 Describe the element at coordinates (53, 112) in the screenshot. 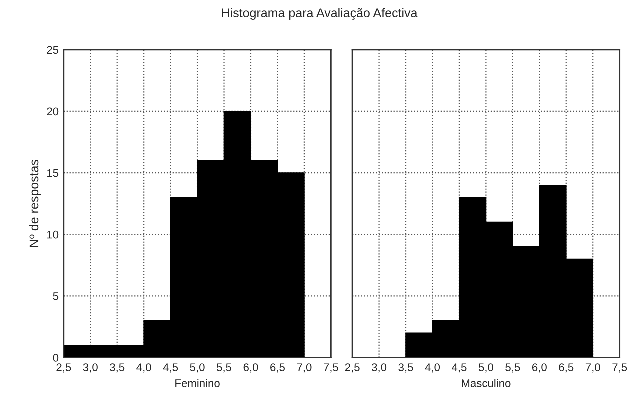

I see `y-tick-label: 20` at that location.